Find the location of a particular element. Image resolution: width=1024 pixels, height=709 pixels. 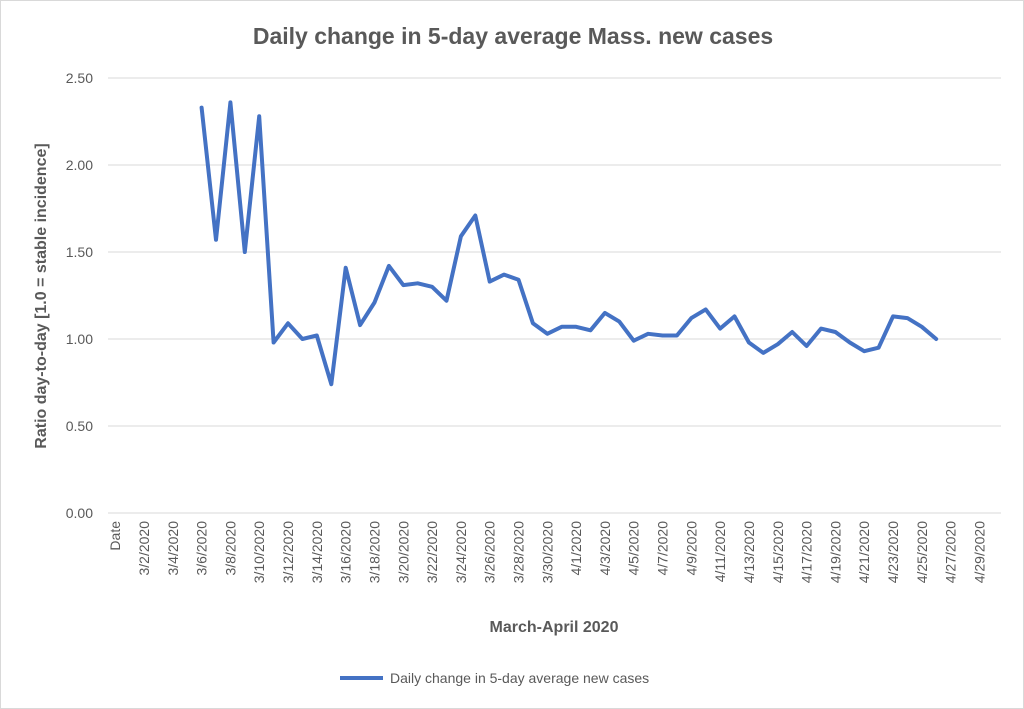

legend-label: Daily change in 5-day average new cases is located at coordinates (519, 678).